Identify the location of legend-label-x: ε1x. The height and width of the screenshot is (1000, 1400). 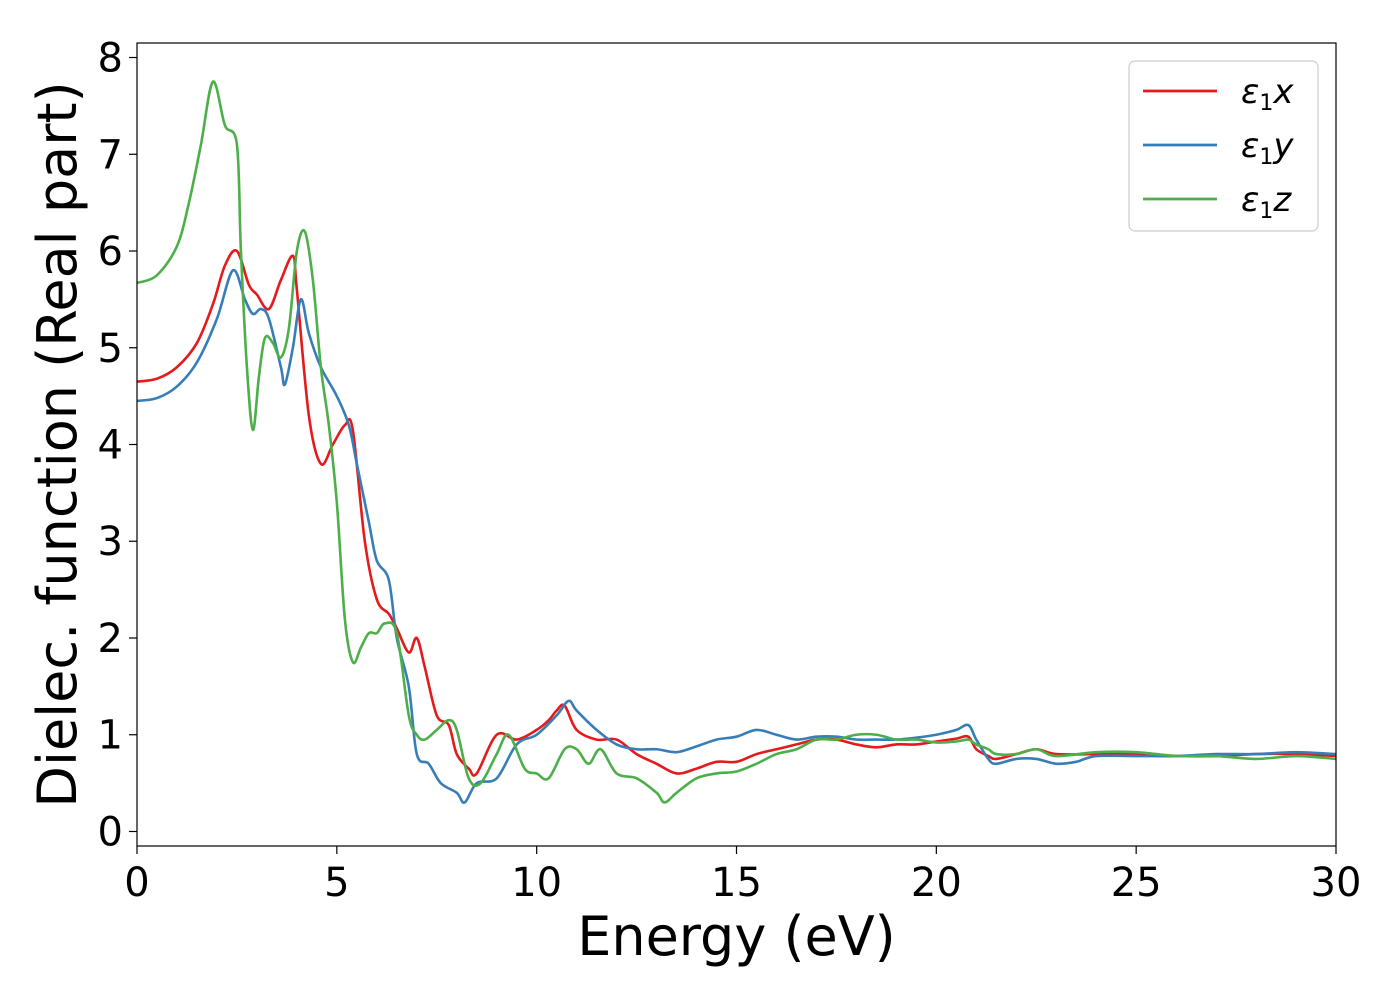
(1267, 94).